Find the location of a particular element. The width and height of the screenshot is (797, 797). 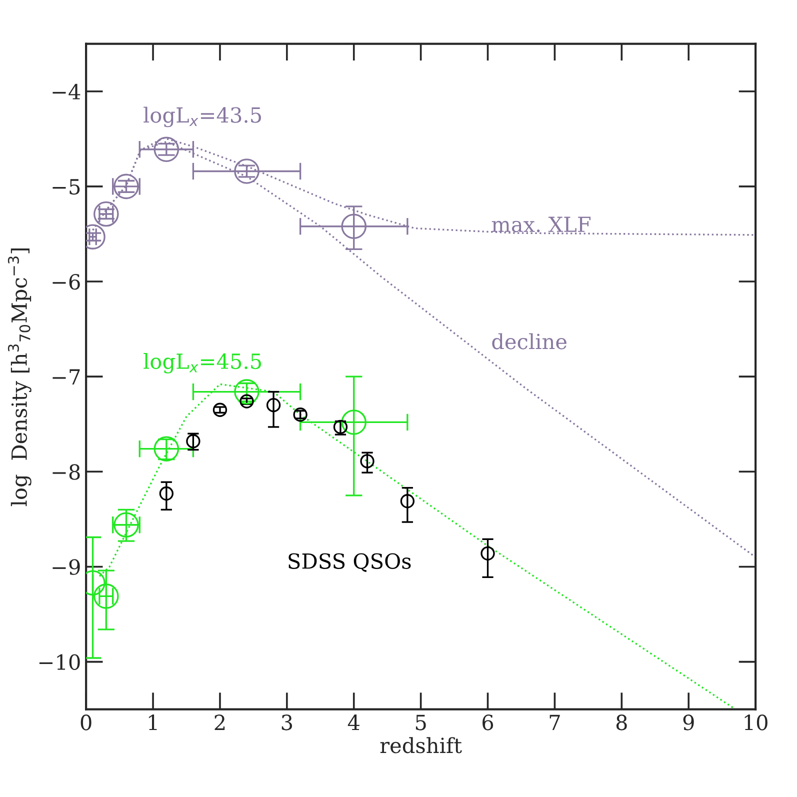

x-tick-label: 3 is located at coordinates (287, 722).